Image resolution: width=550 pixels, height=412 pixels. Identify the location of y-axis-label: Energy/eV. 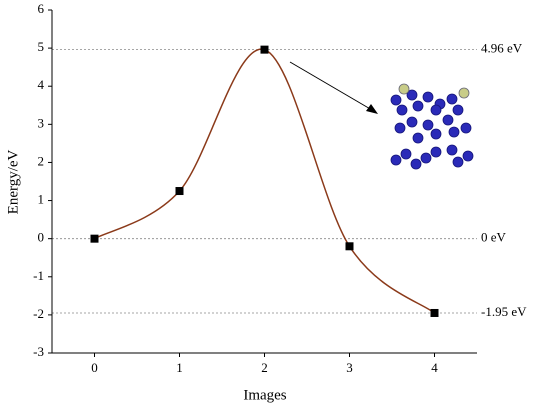
(13, 181).